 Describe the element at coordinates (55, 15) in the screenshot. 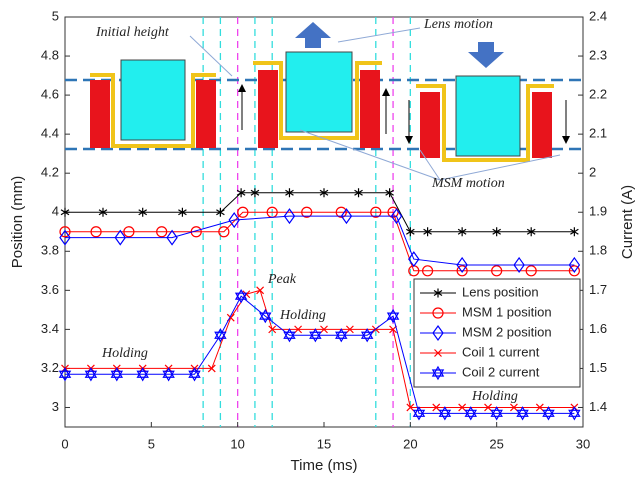

I see `y-tick-label: 5` at that location.